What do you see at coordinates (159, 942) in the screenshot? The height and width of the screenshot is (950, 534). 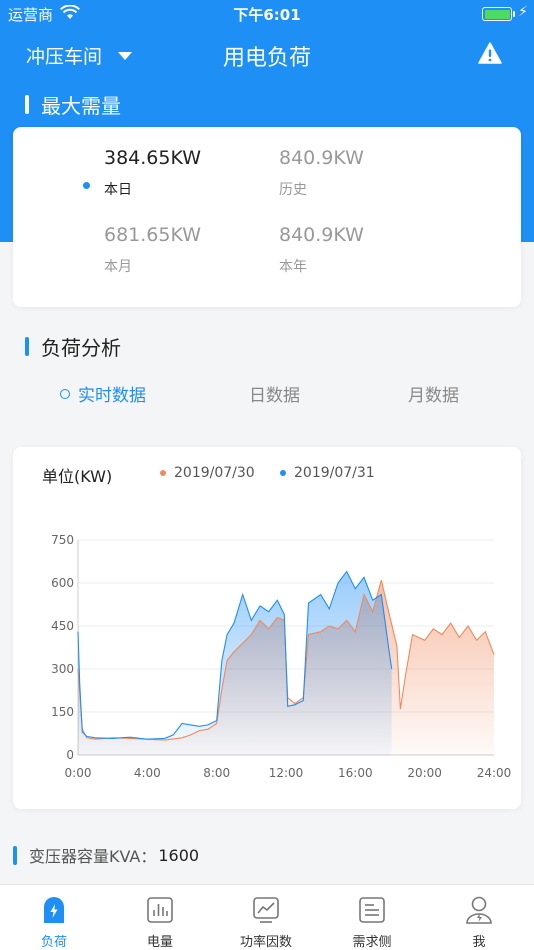 I see `tab-bar-energy-label: 电量` at bounding box center [159, 942].